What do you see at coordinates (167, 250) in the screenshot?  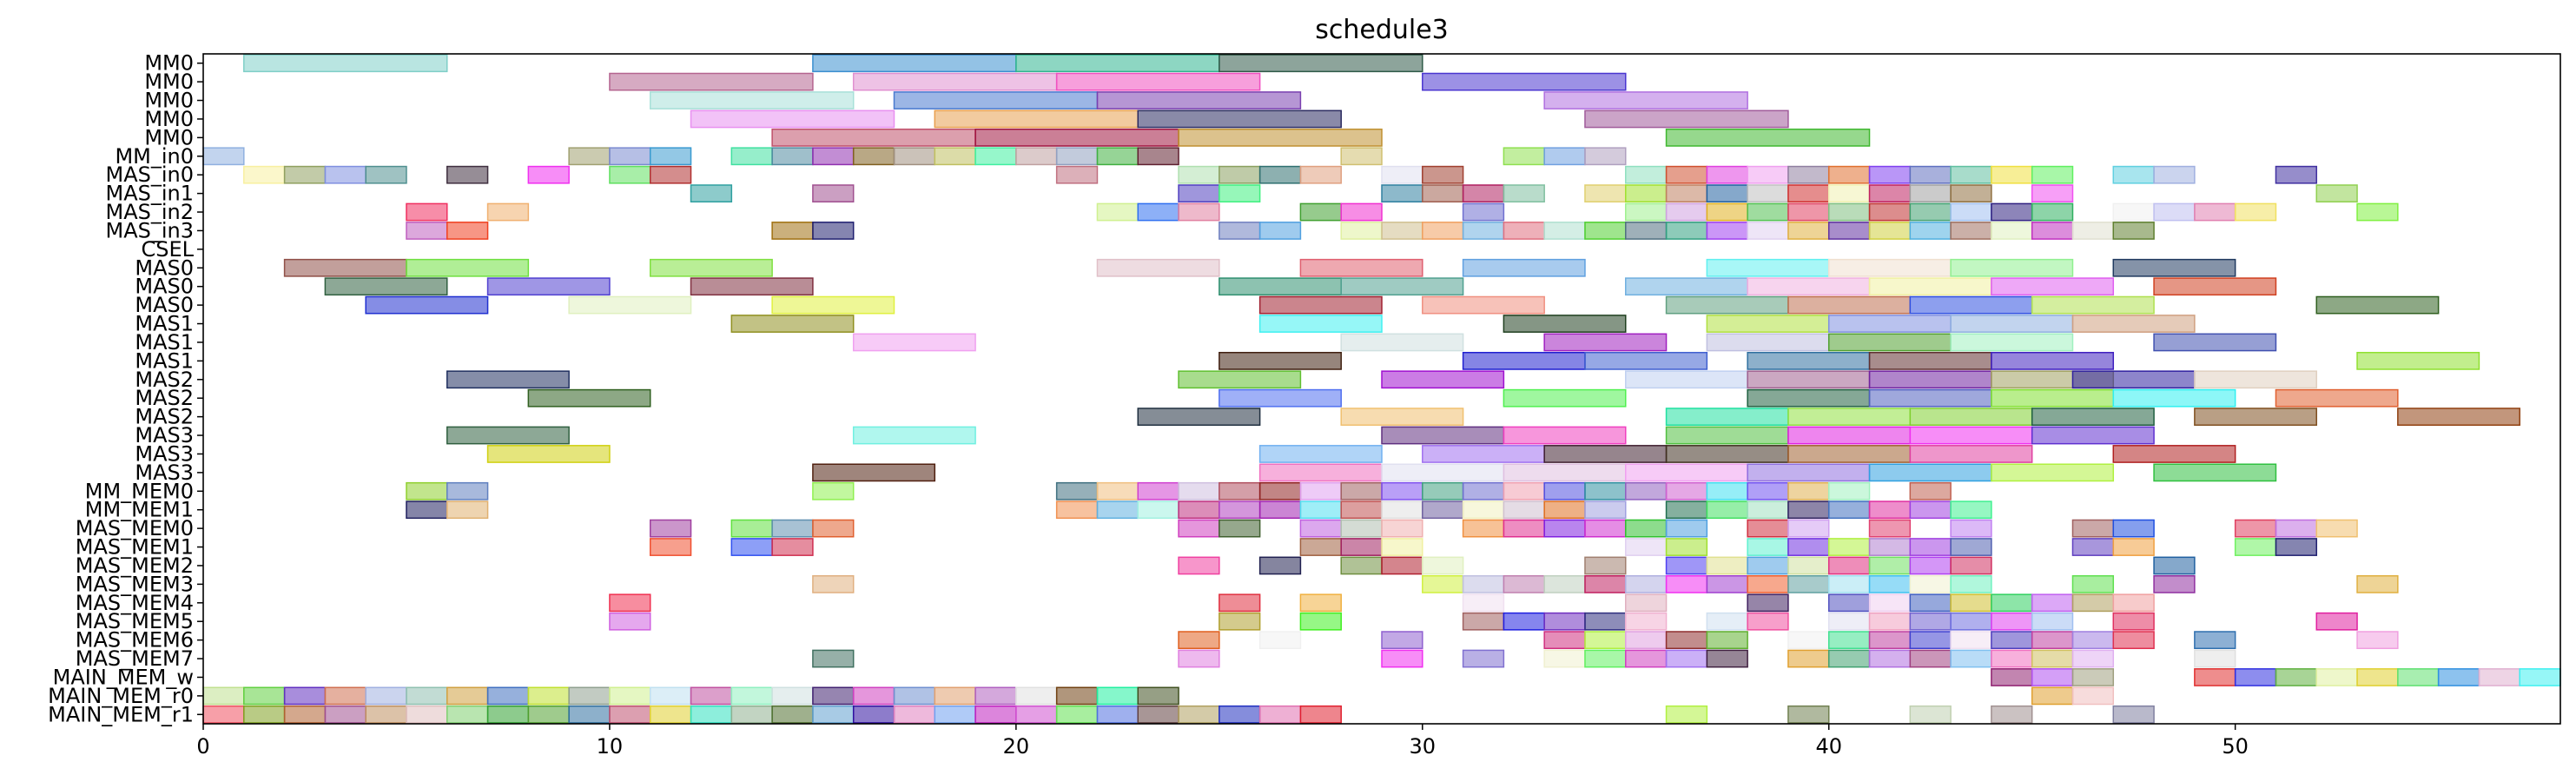 I see `y-tick-label: CSEL` at bounding box center [167, 250].